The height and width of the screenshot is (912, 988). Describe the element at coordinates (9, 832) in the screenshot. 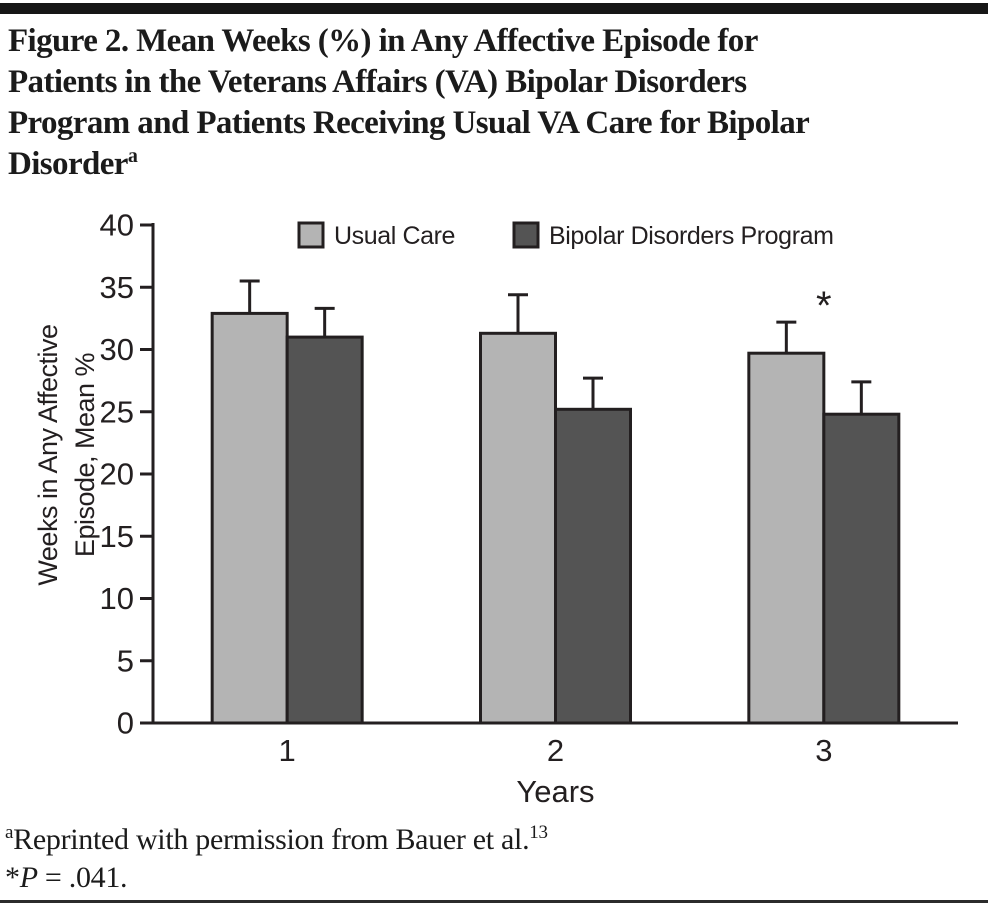

I see `footnote-a-marker: a` at that location.